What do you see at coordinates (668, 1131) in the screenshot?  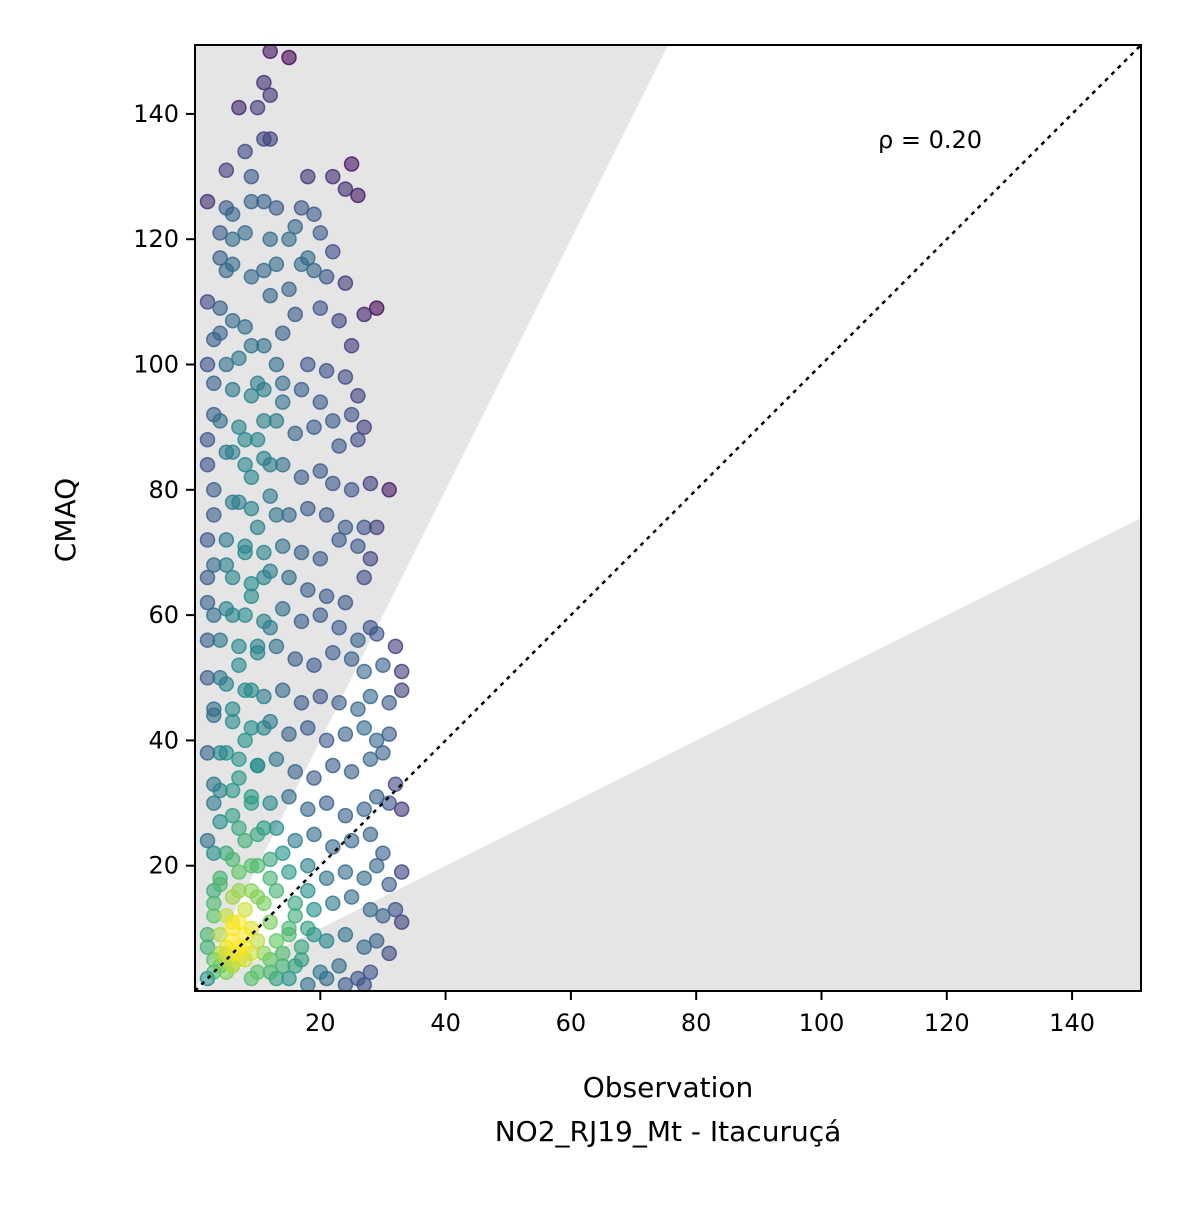 I see `x-axis-subtitle: NO2_RJ19_Mt - Itacuruçá` at bounding box center [668, 1131].